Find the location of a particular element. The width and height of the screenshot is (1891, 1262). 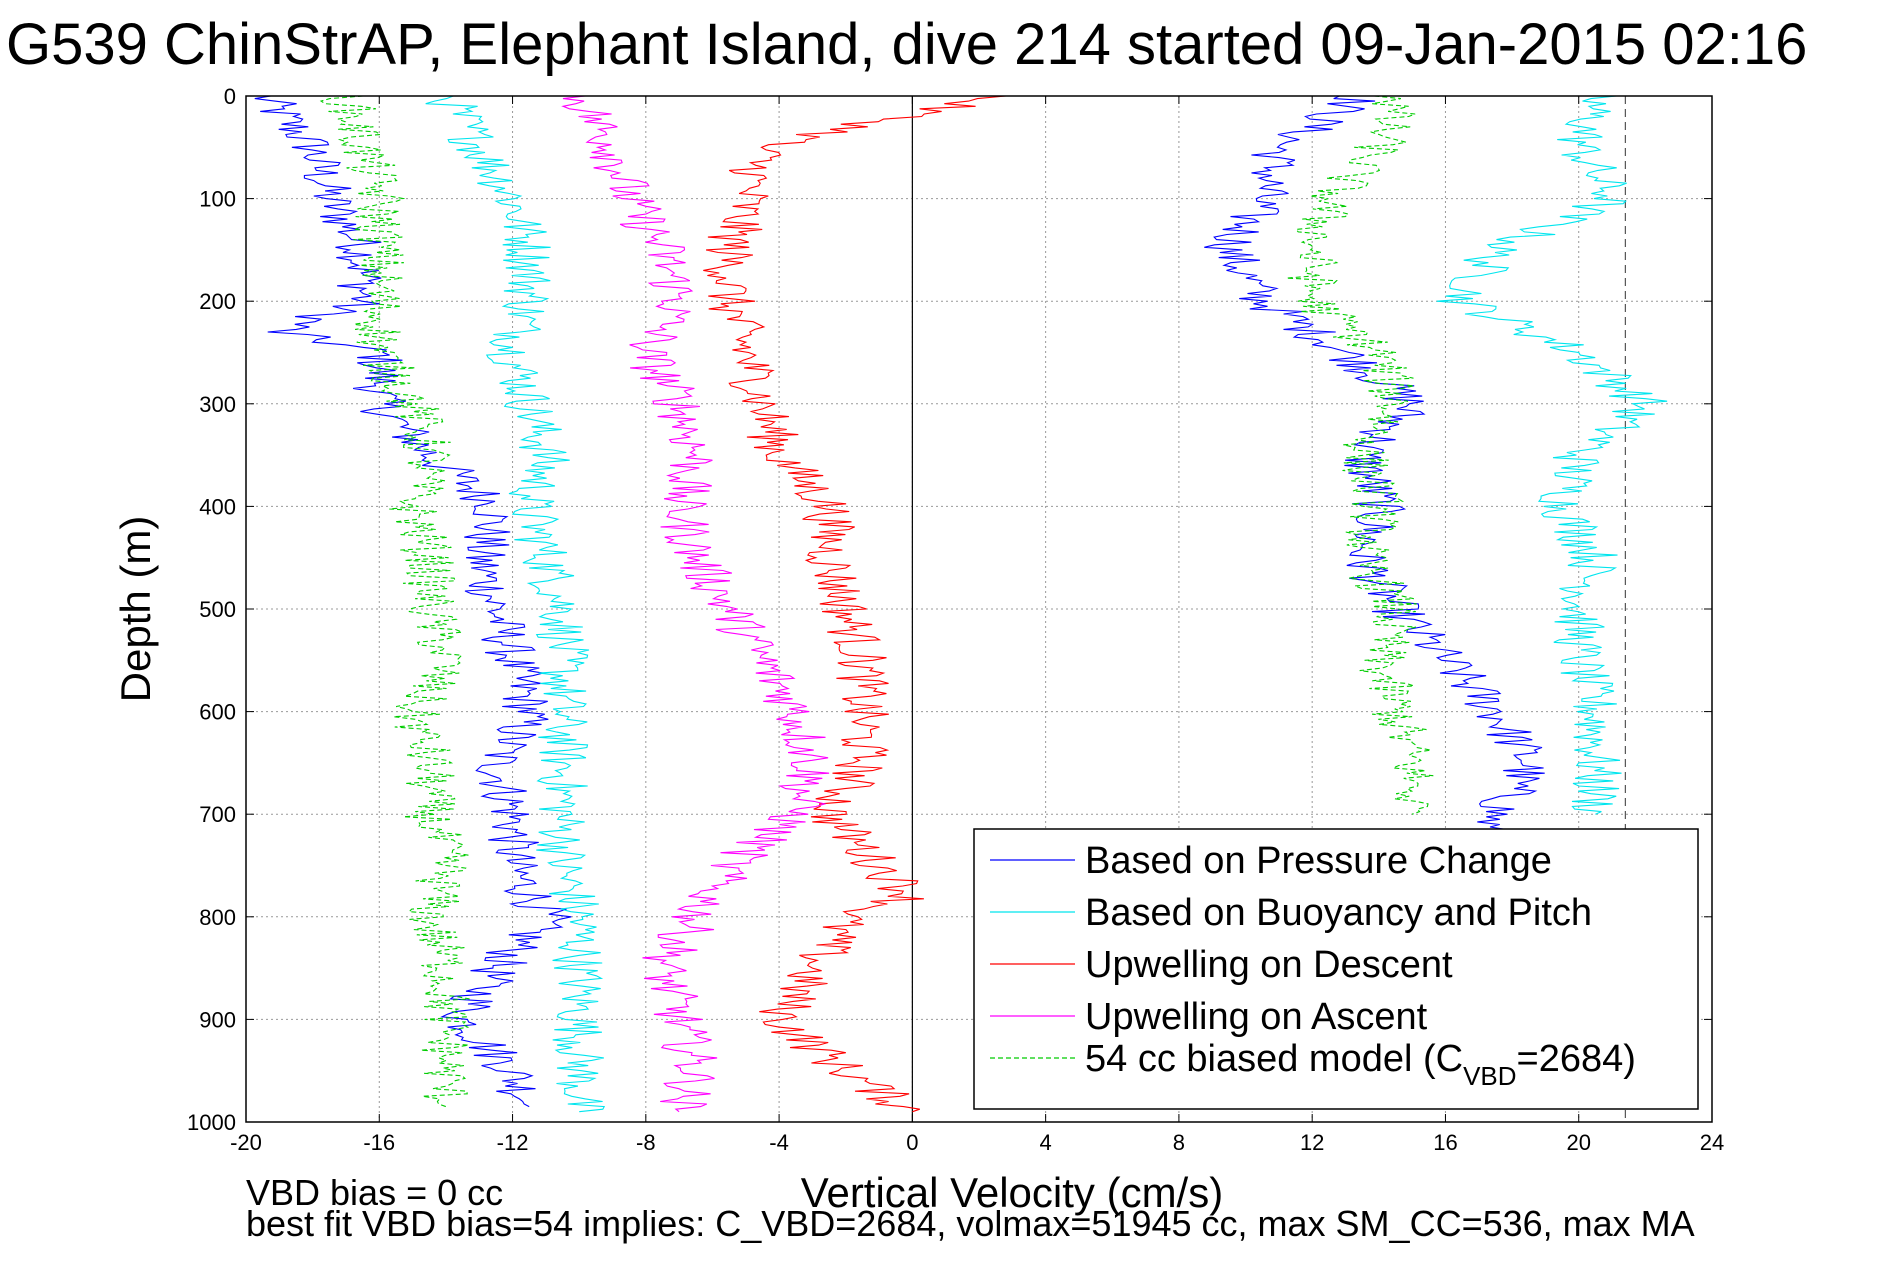

y-axis-label: Depth (m) is located at coordinates (135, 609).